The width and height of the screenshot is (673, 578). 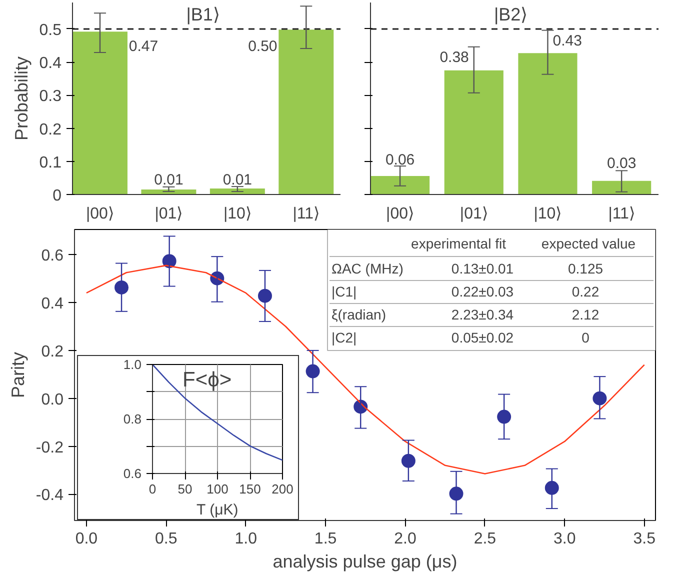 I want to click on x-tick-label: 1.5, so click(x=325, y=539).